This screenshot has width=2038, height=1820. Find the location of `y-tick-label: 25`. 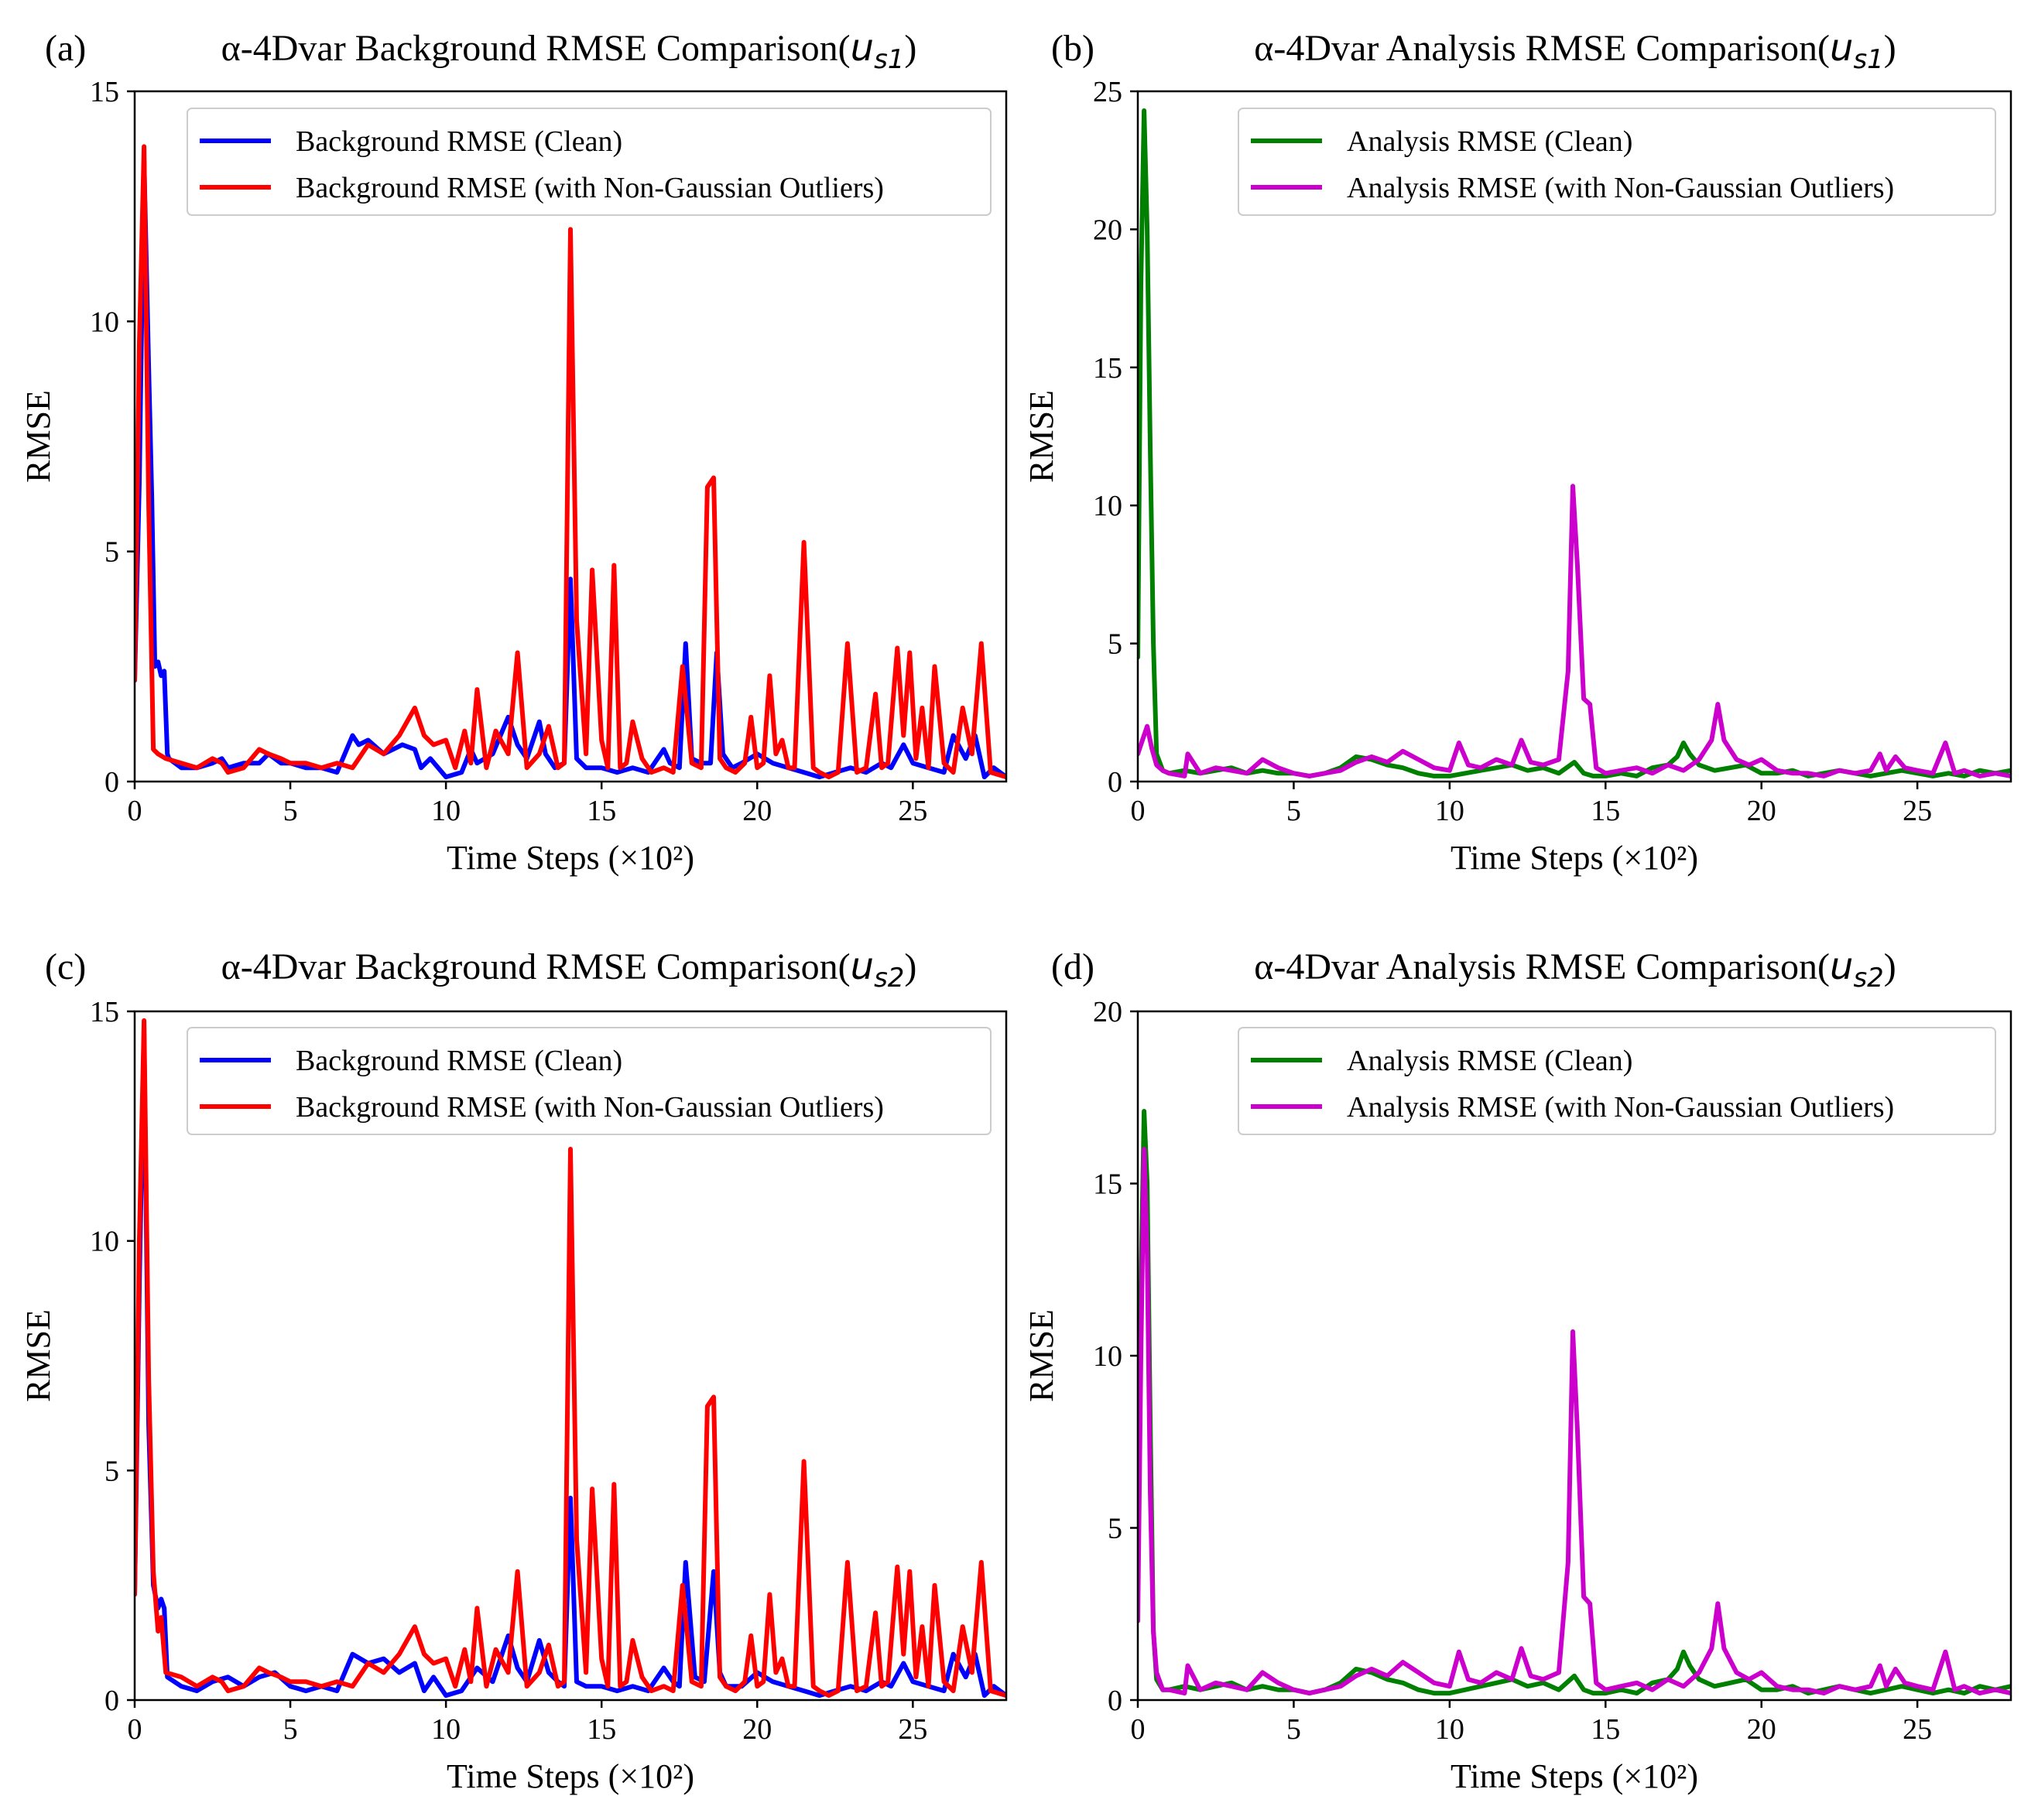

y-tick-label: 25 is located at coordinates (1107, 92).